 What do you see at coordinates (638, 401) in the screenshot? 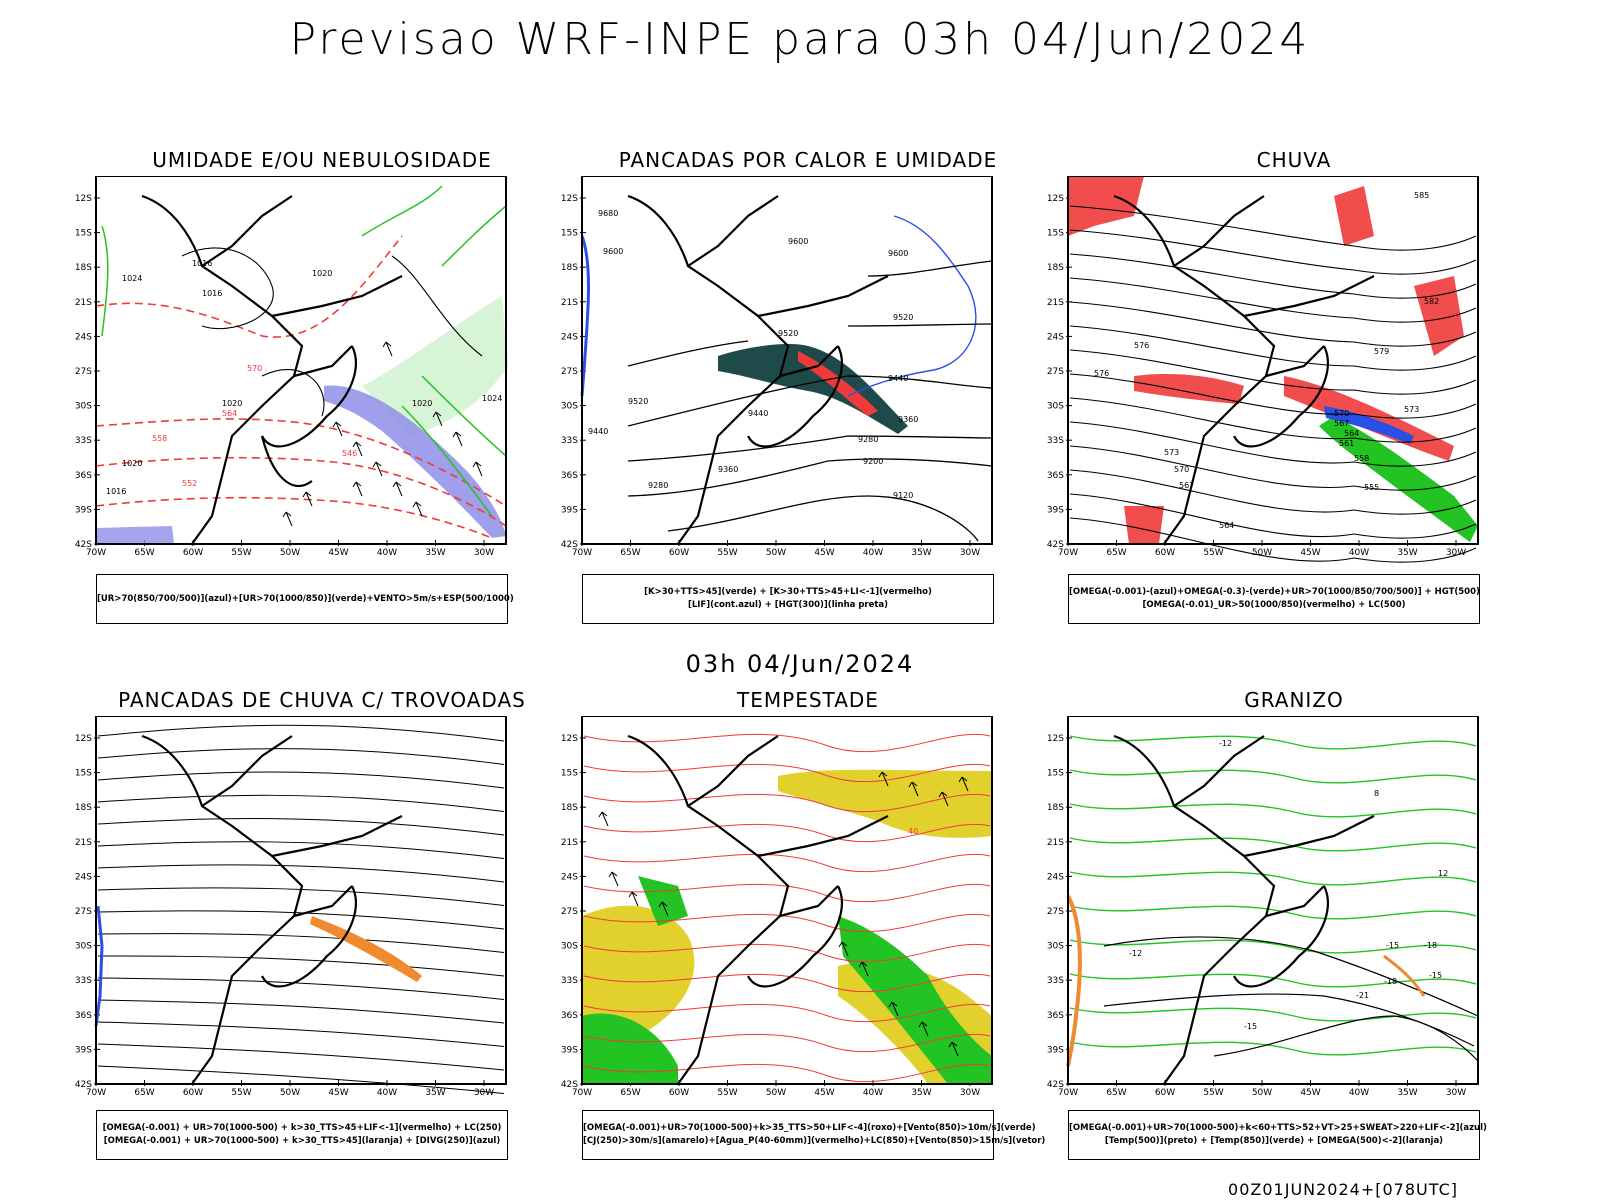
I see `contour-label: 9520` at bounding box center [638, 401].